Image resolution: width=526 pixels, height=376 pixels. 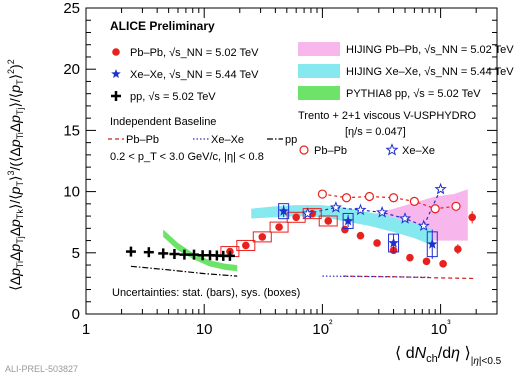 I want to click on model-legend-xexe-label: Xe–Xe, so click(x=418, y=151).